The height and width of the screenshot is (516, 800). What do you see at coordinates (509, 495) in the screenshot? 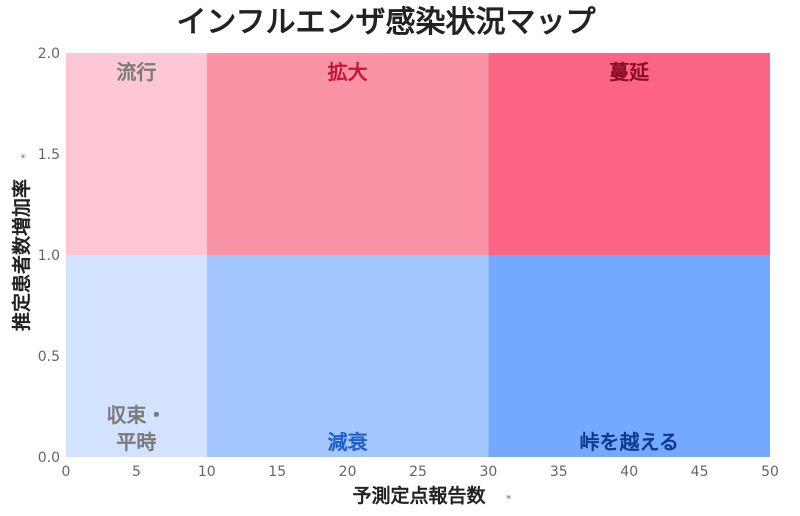
I see `x-axis-mark: ⁎` at bounding box center [509, 495].